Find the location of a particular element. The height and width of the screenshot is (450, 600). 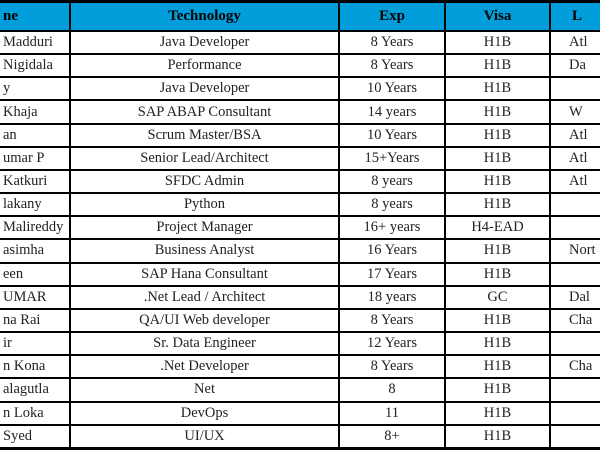

table-row: Nigidala Performance 8 Years H1B Da is located at coordinates (300, 66).